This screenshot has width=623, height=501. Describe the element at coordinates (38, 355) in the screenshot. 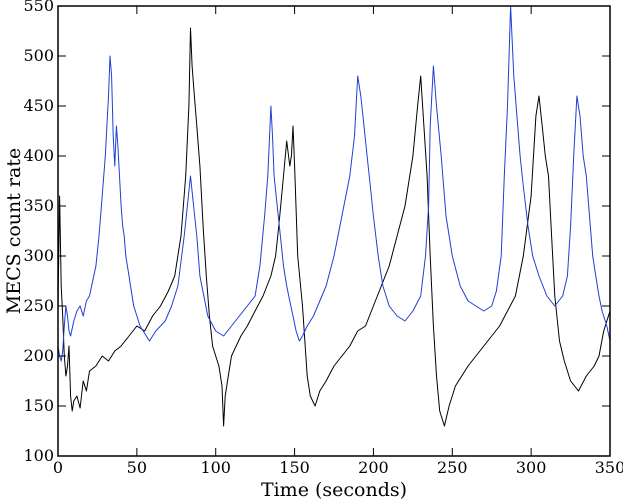

I see `y-tick-label: 200` at that location.